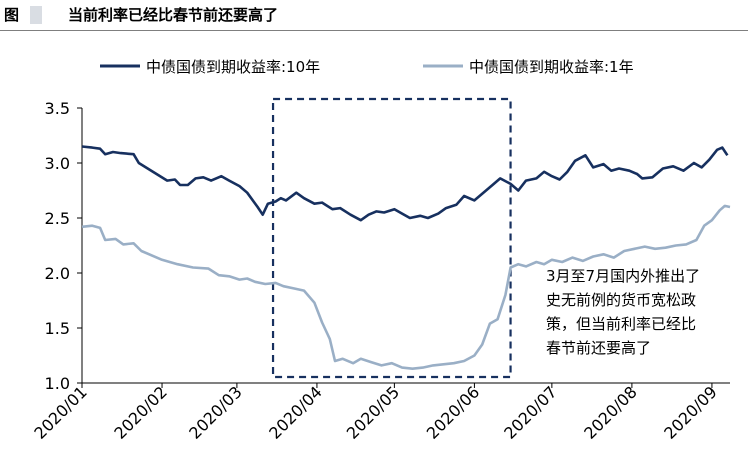  I want to click on annotation-line: 3月至7月国内外推出了, so click(623, 276).